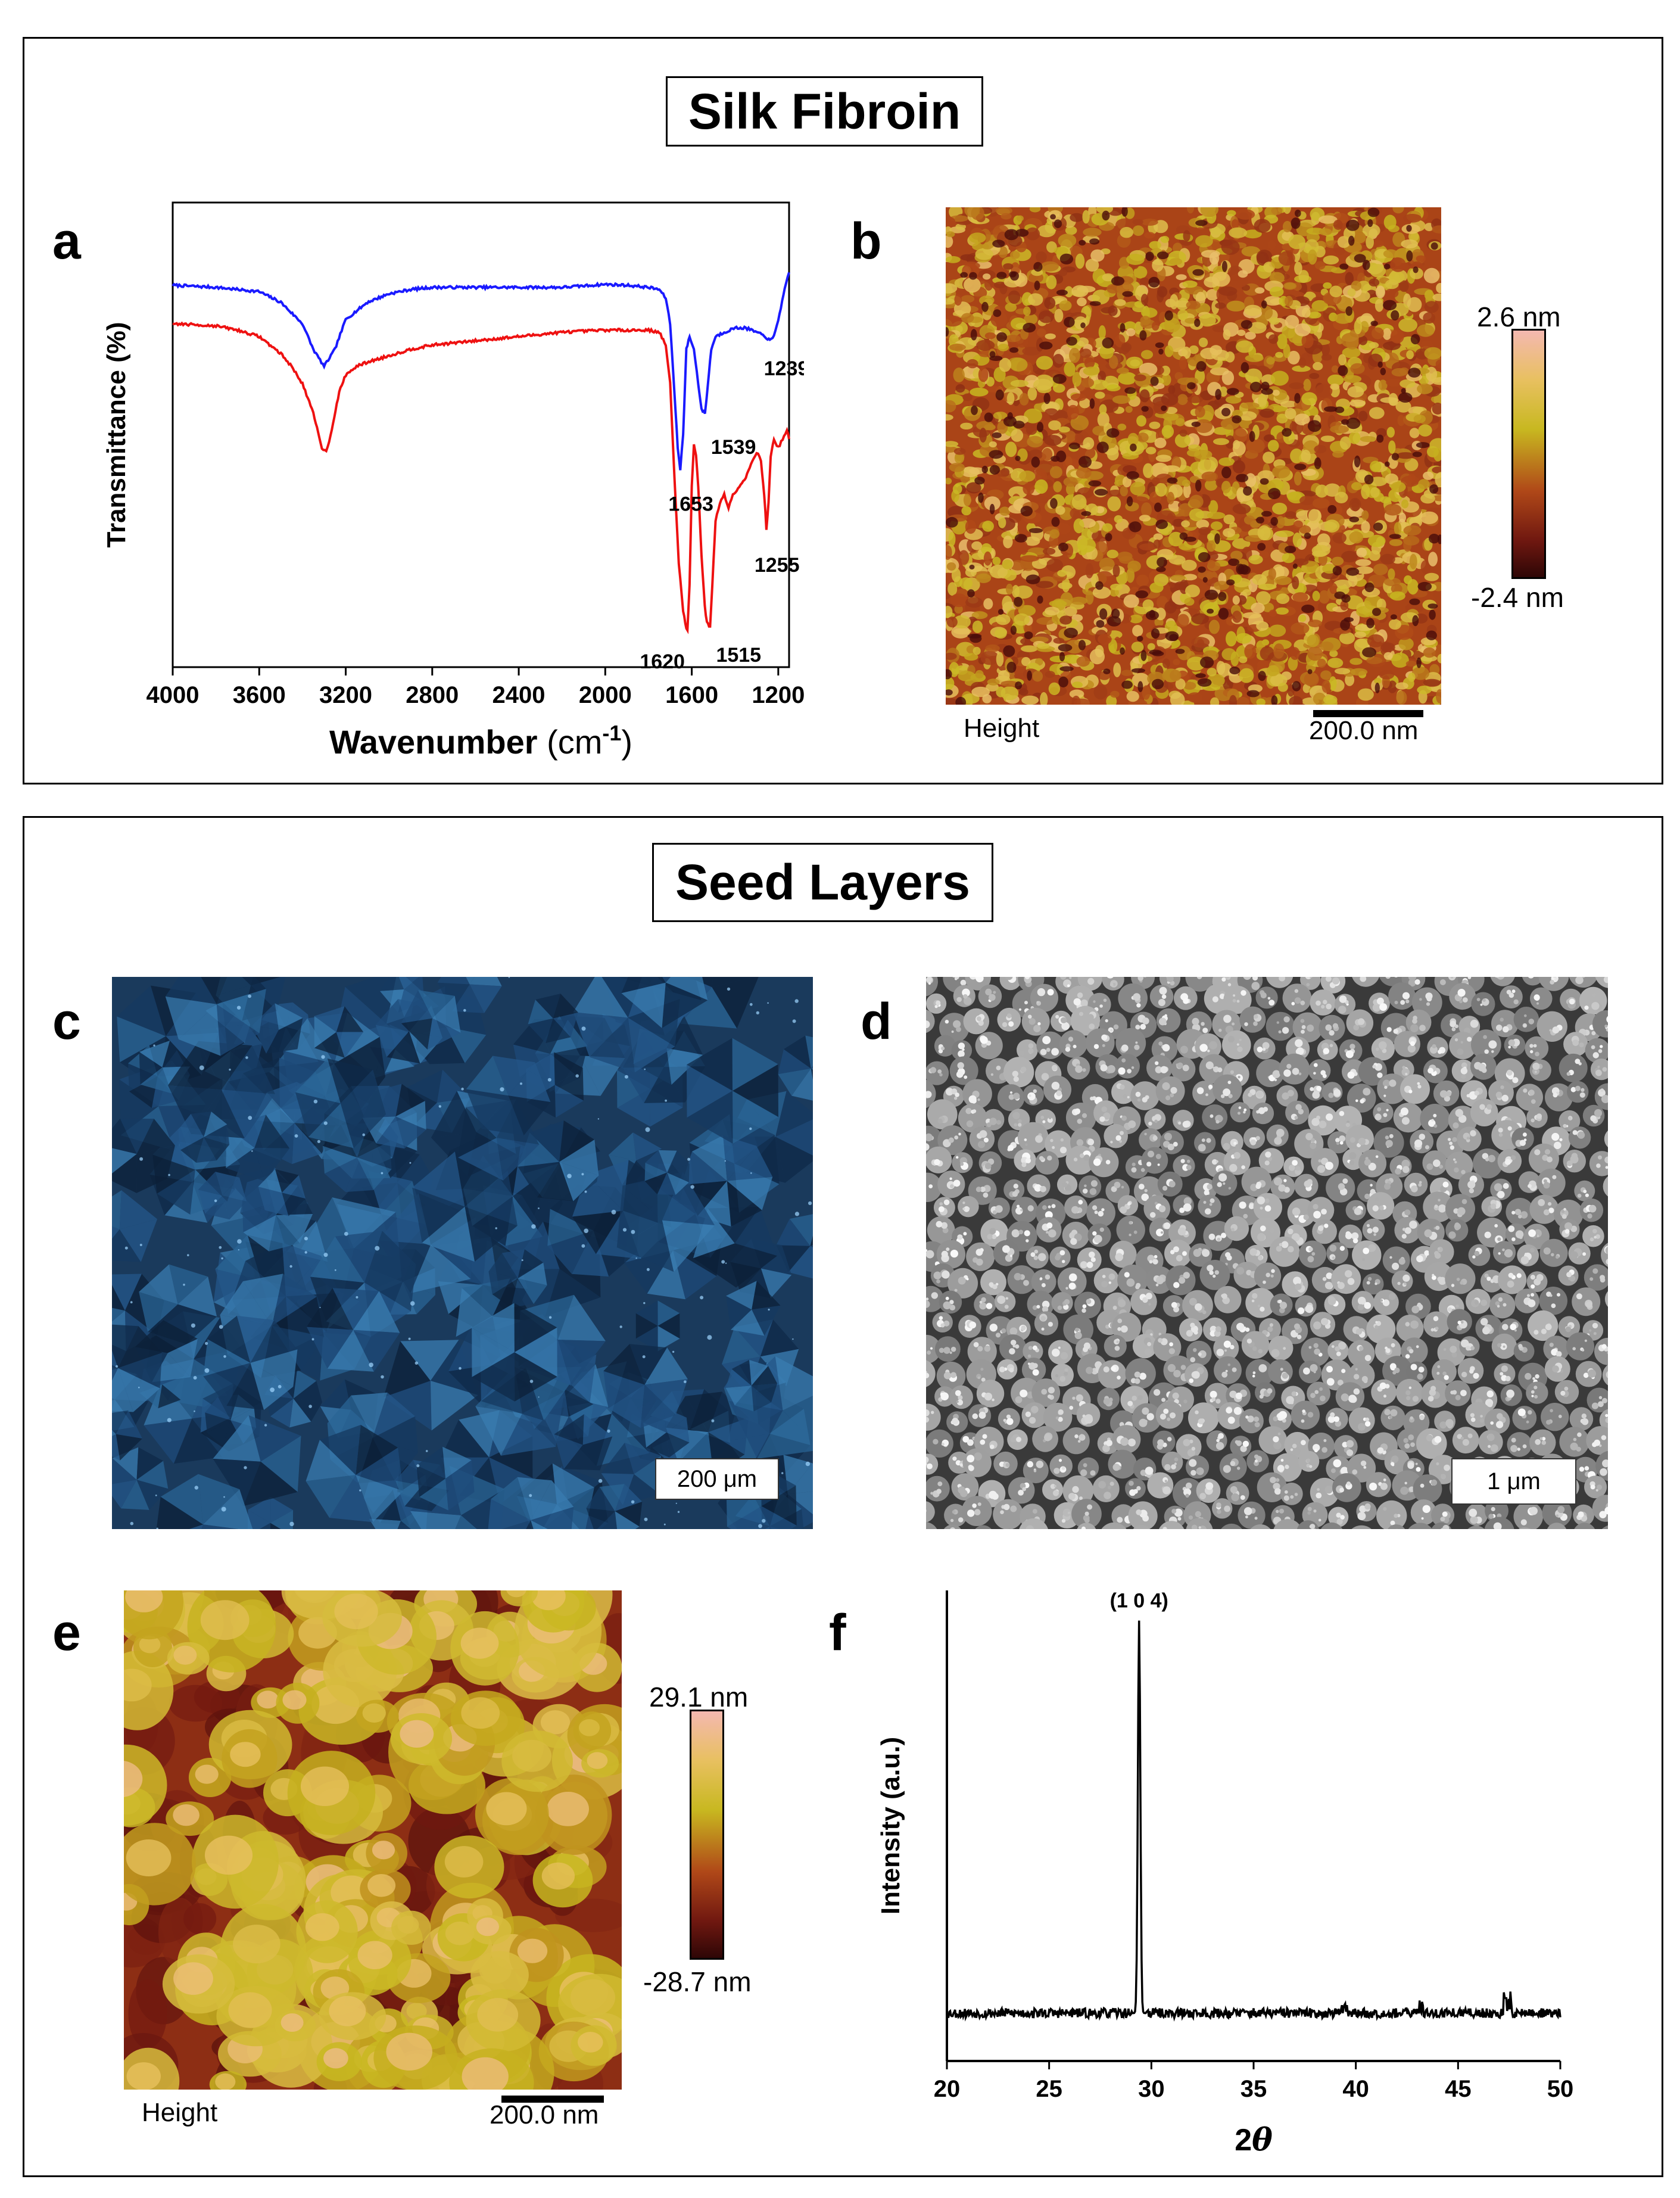  I want to click on section-title-silk-fibroin: Silk Fibroin, so click(824, 112).